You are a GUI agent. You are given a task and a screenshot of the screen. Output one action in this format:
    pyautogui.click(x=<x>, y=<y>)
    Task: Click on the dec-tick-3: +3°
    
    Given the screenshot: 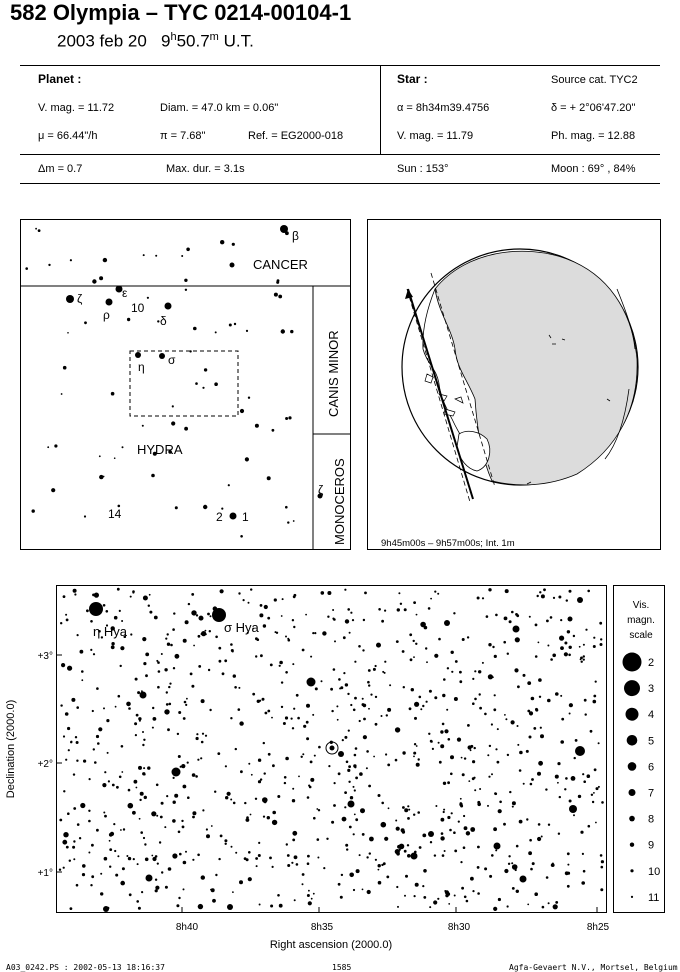 What is the action you would take?
    pyautogui.click(x=45, y=656)
    